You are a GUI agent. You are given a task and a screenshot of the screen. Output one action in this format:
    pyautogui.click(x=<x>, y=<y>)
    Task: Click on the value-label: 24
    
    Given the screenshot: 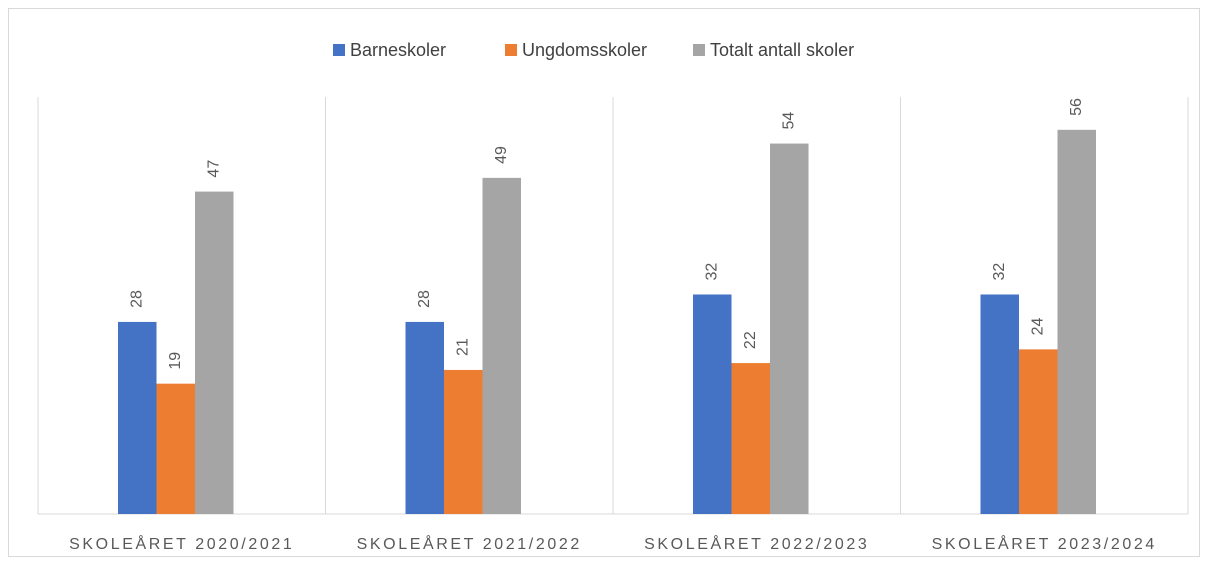 What is the action you would take?
    pyautogui.click(x=1037, y=326)
    